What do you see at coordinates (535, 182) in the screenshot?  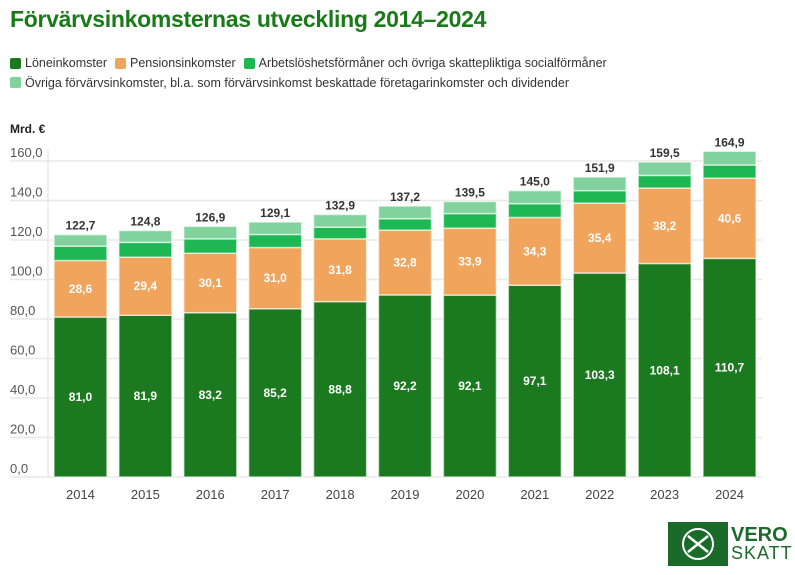 I see `total-label: 145,0` at bounding box center [535, 182].